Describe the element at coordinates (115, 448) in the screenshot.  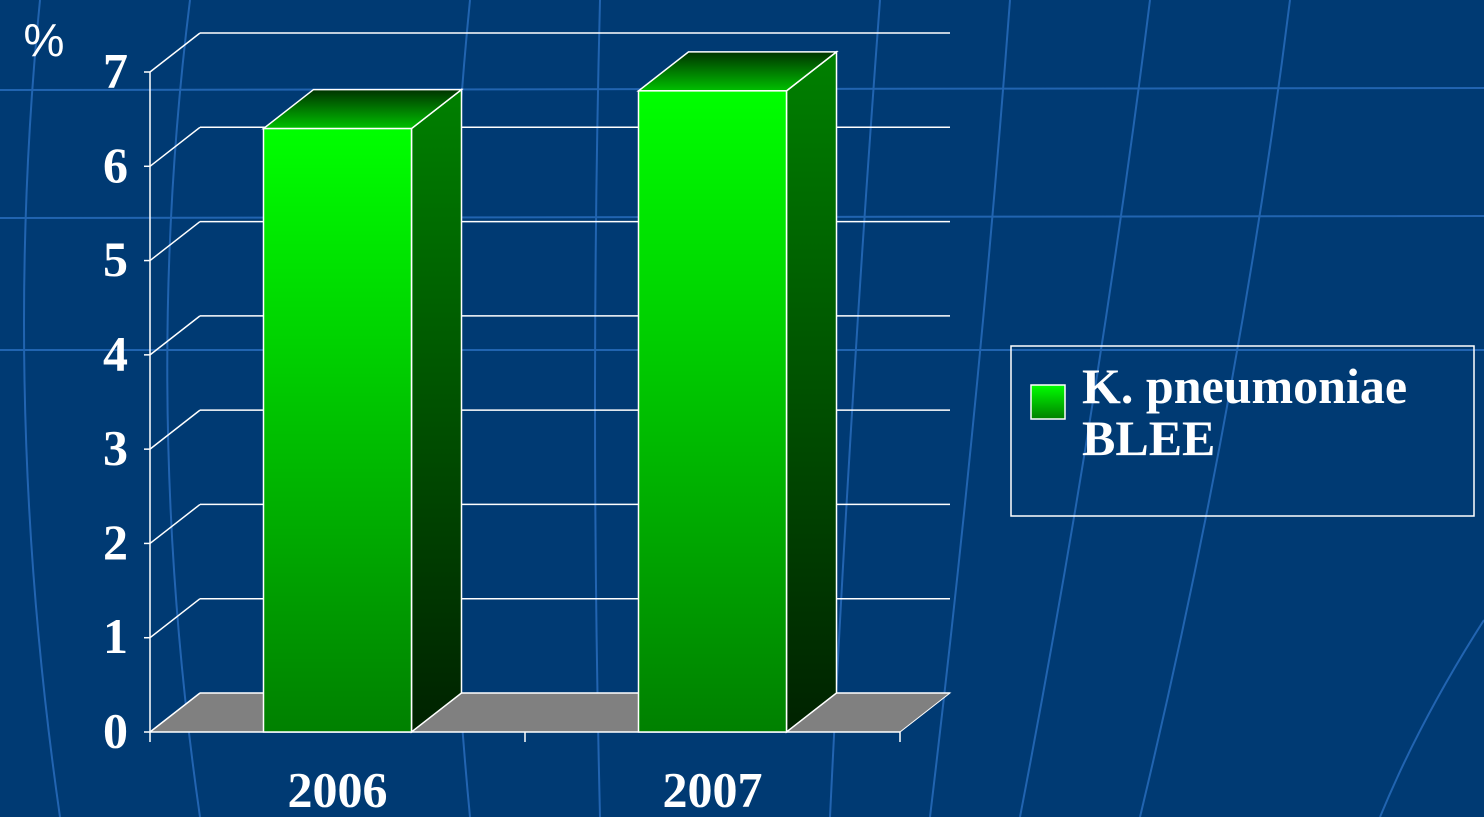
I see `y-tick-label: 3` at that location.